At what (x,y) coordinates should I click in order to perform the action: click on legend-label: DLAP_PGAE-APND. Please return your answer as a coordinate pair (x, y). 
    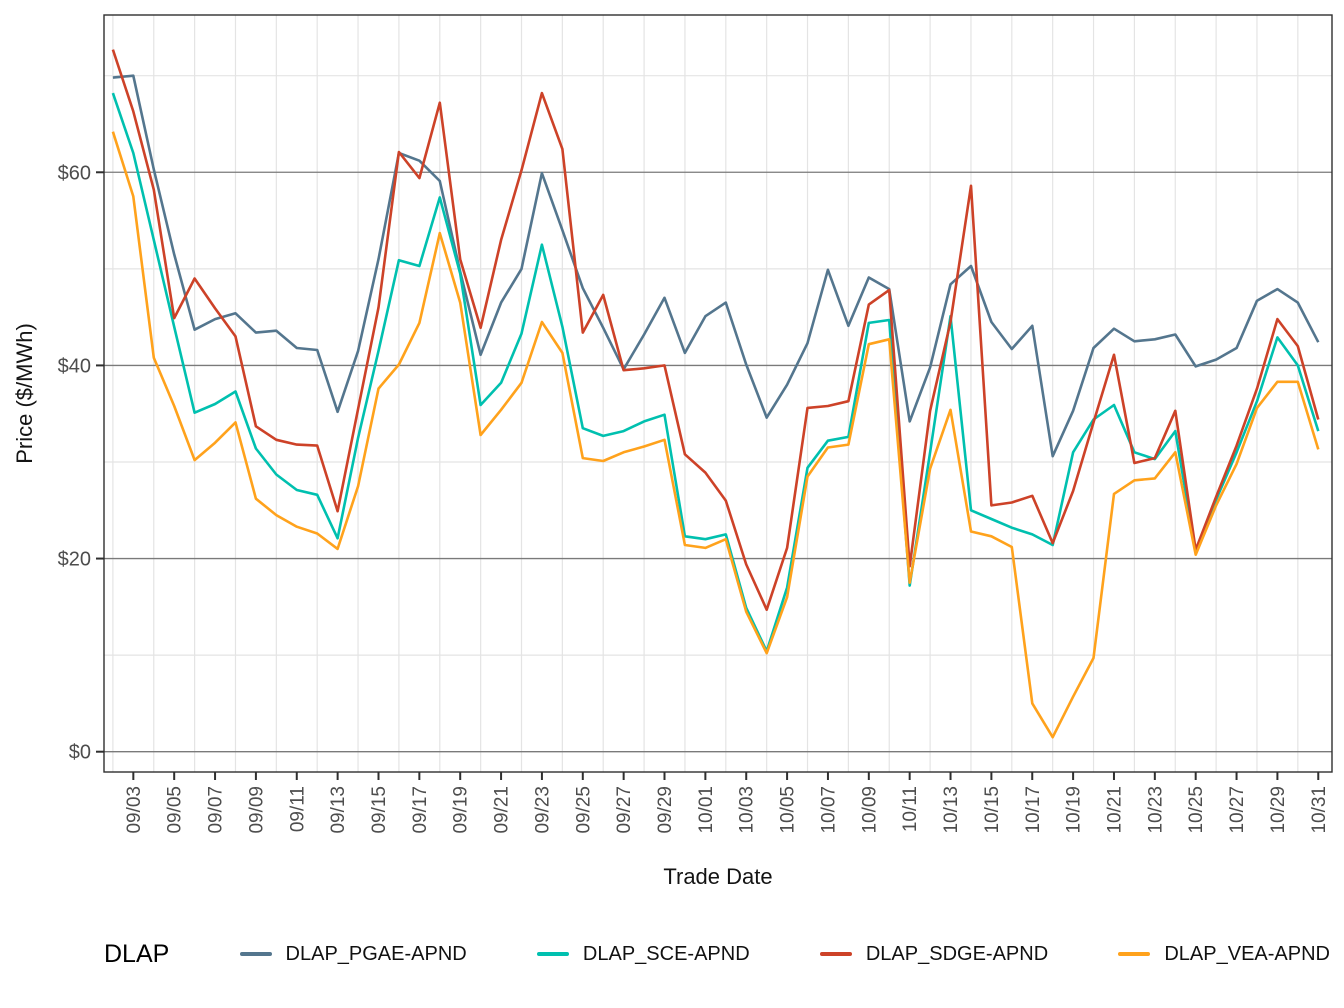
    Looking at the image, I should click on (376, 953).